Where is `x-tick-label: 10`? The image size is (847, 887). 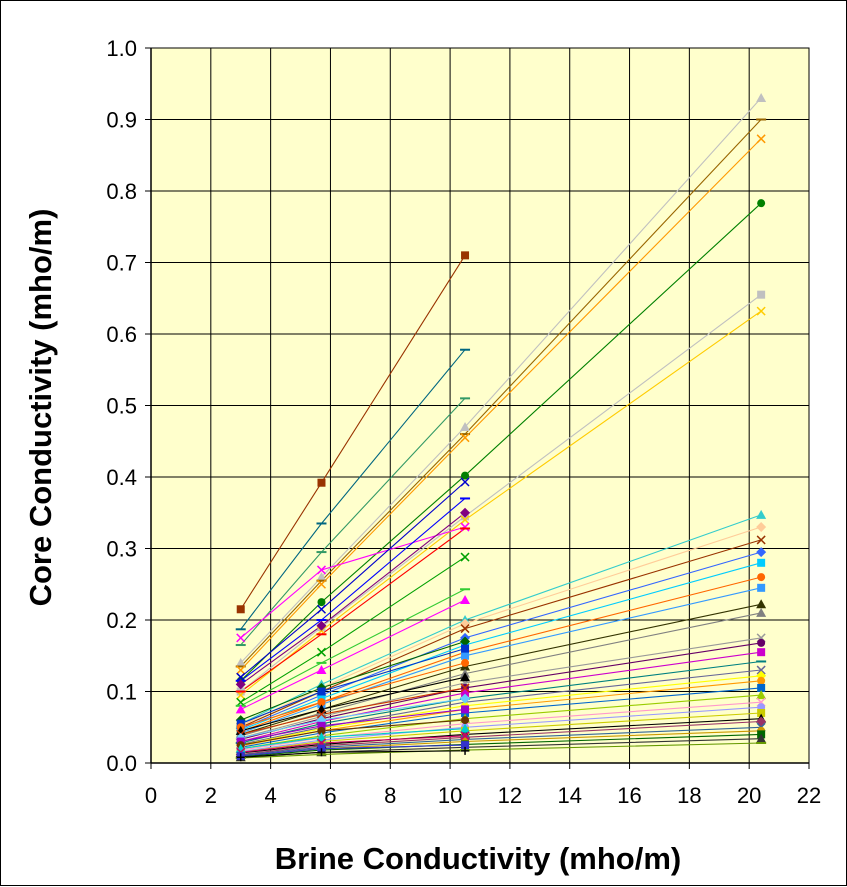
x-tick-label: 10 is located at coordinates (450, 795).